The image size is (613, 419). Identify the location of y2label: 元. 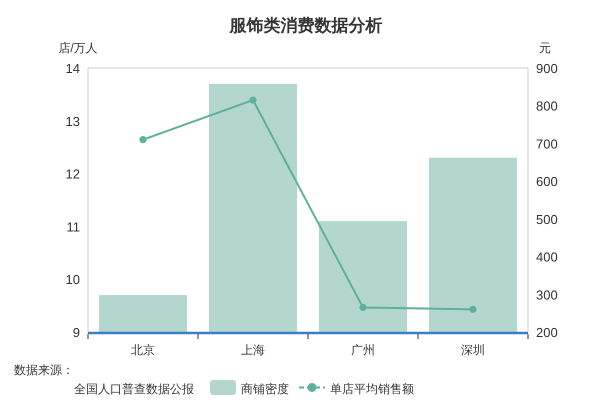
(545, 48).